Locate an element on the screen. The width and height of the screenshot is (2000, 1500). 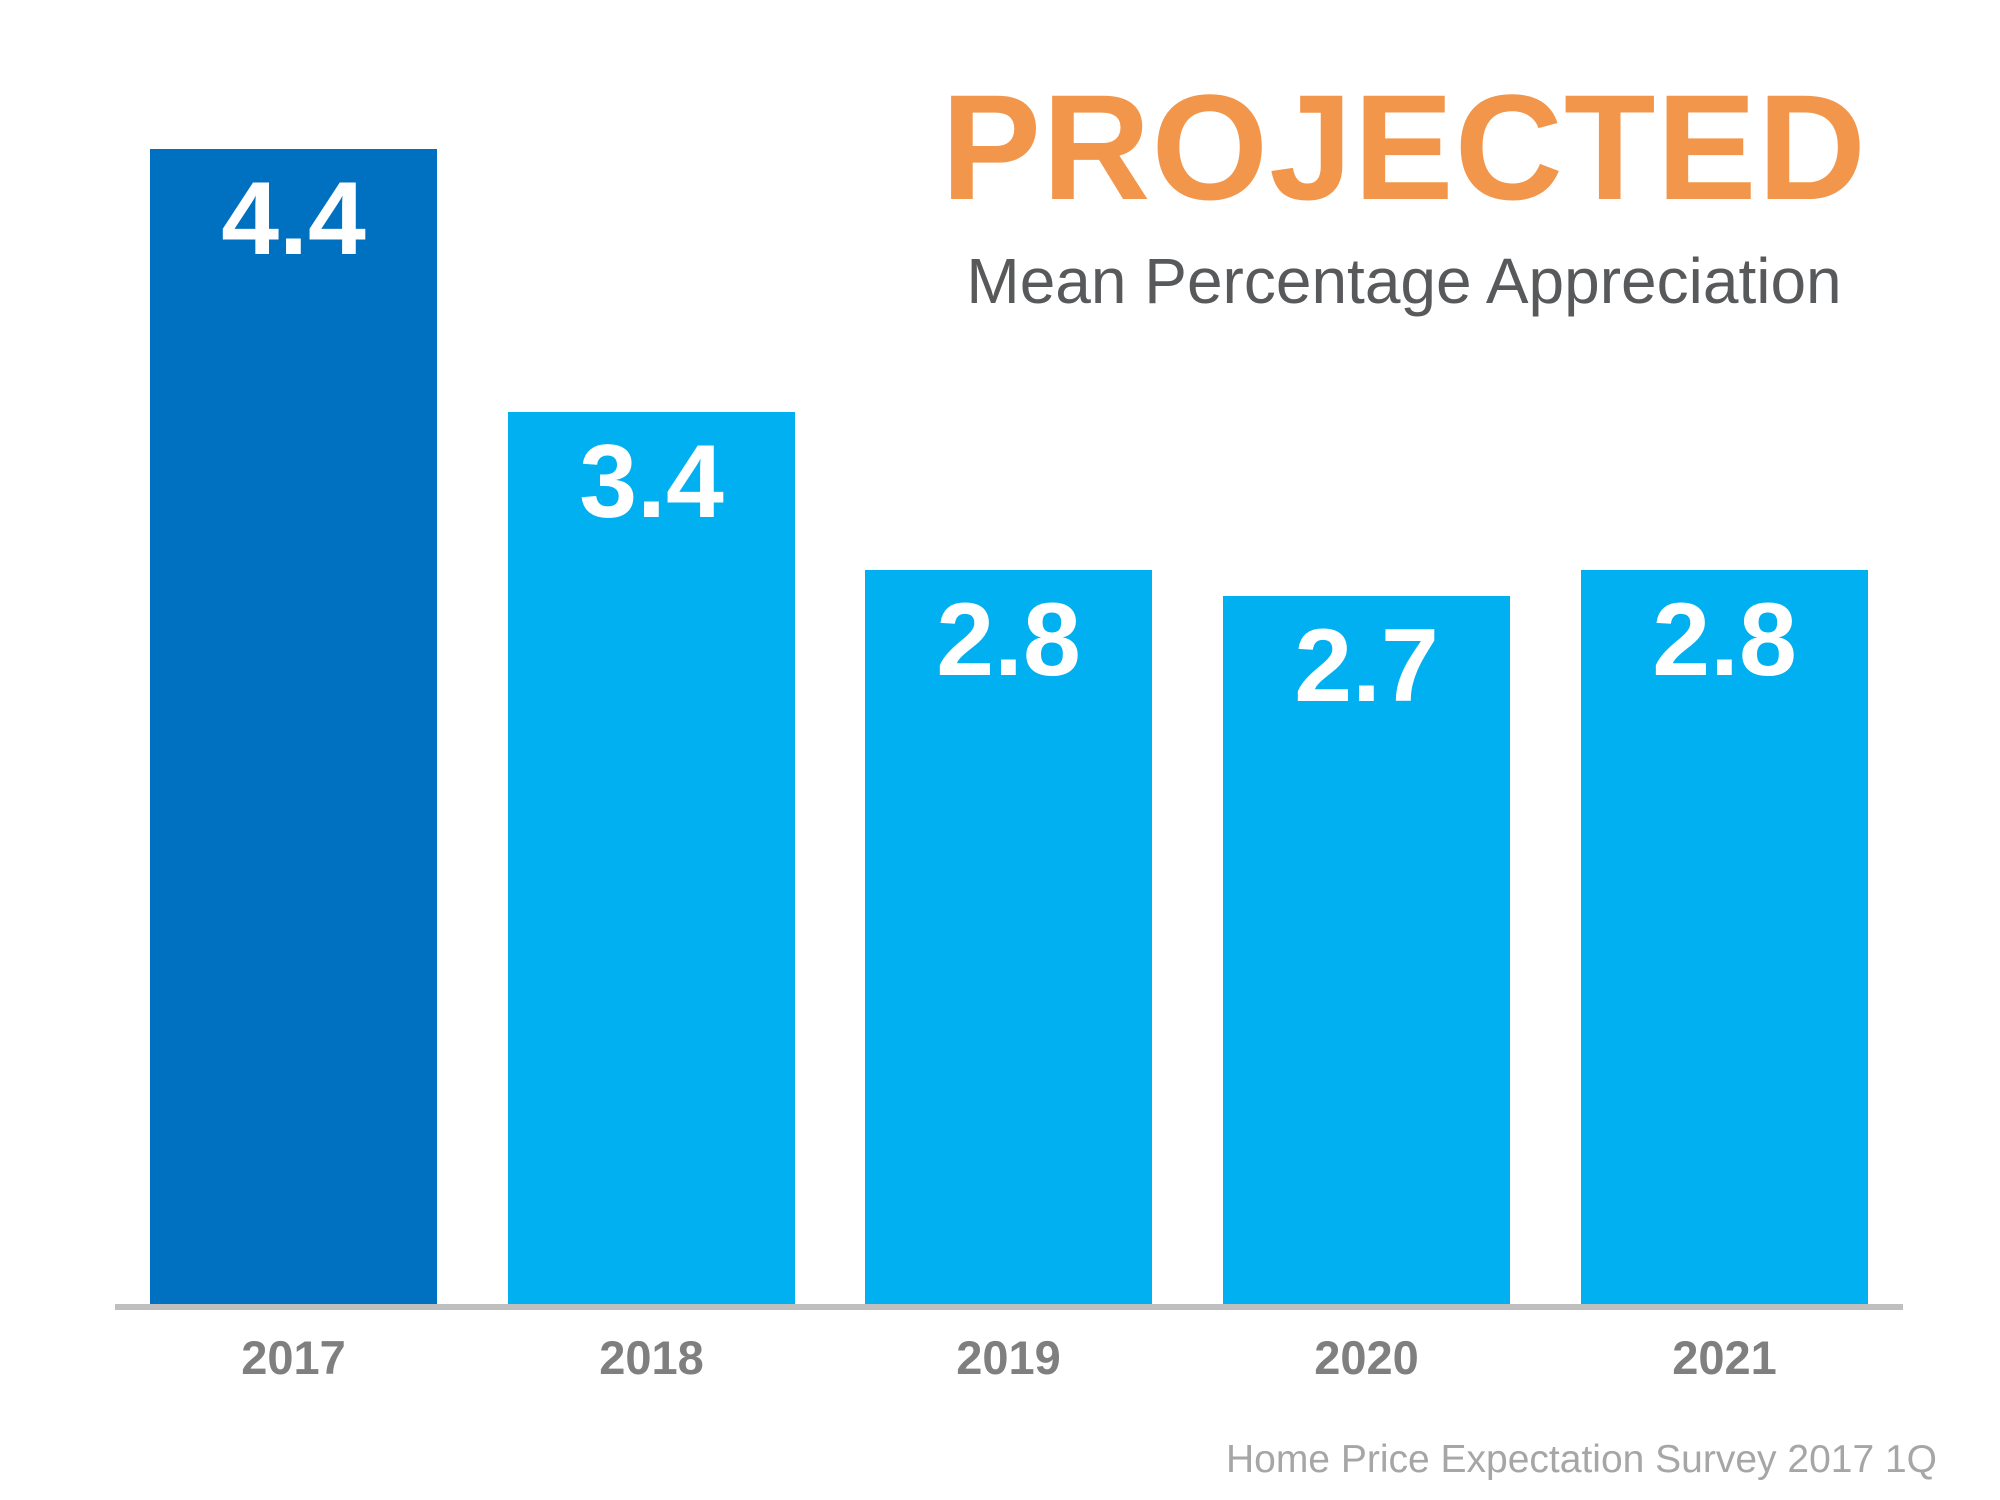
bar-2020: 2.7 is located at coordinates (1366, 951).